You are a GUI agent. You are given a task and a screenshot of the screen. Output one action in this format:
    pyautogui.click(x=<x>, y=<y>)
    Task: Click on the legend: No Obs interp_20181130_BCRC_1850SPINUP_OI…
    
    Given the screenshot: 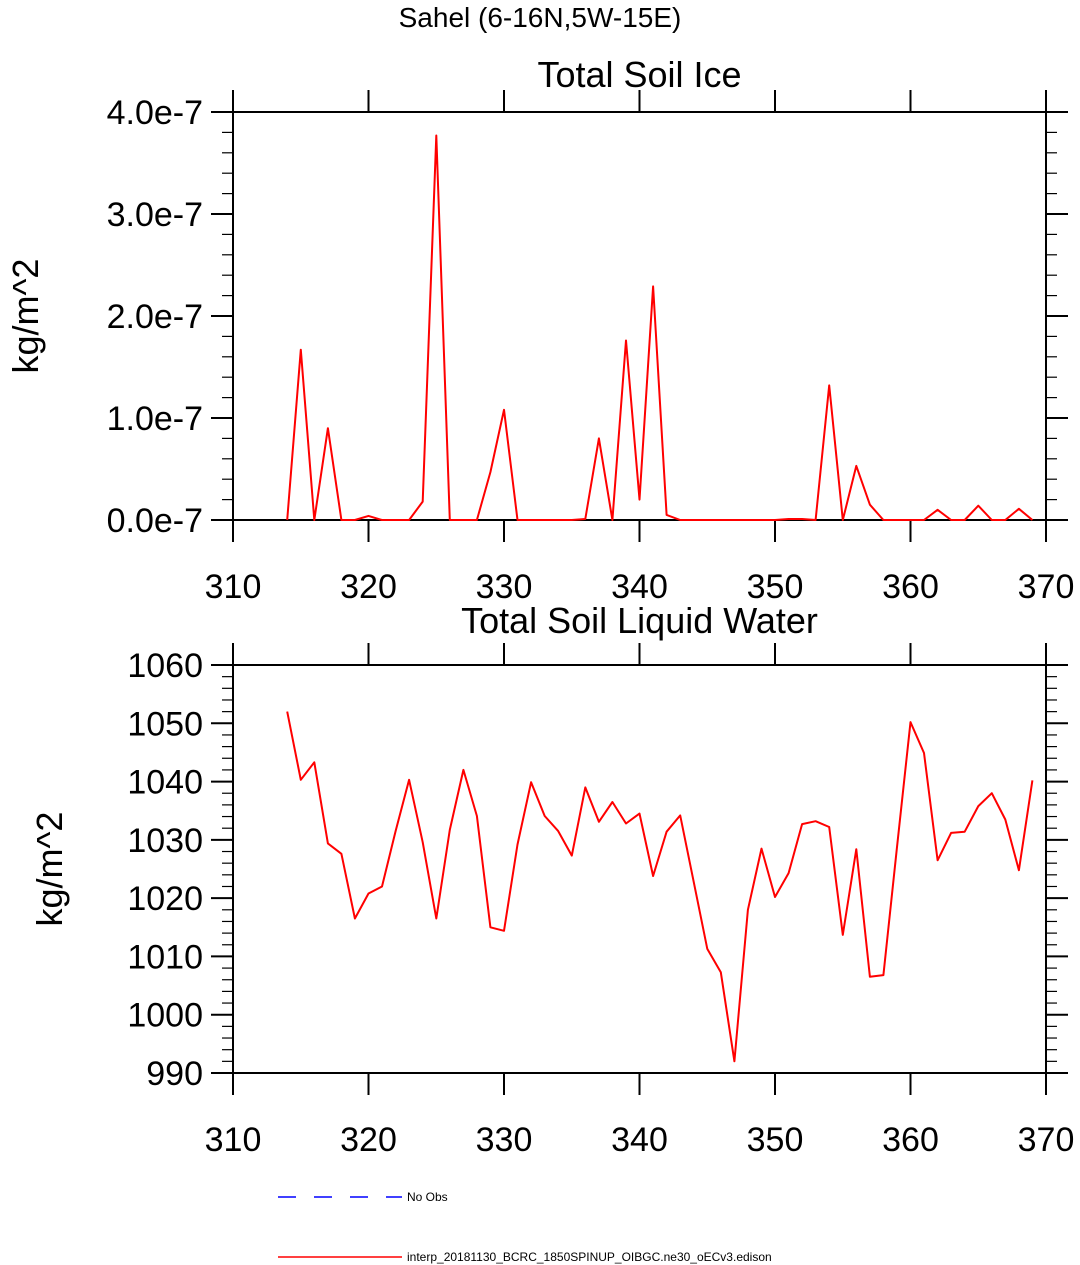 What is the action you would take?
    pyautogui.click(x=525, y=1227)
    